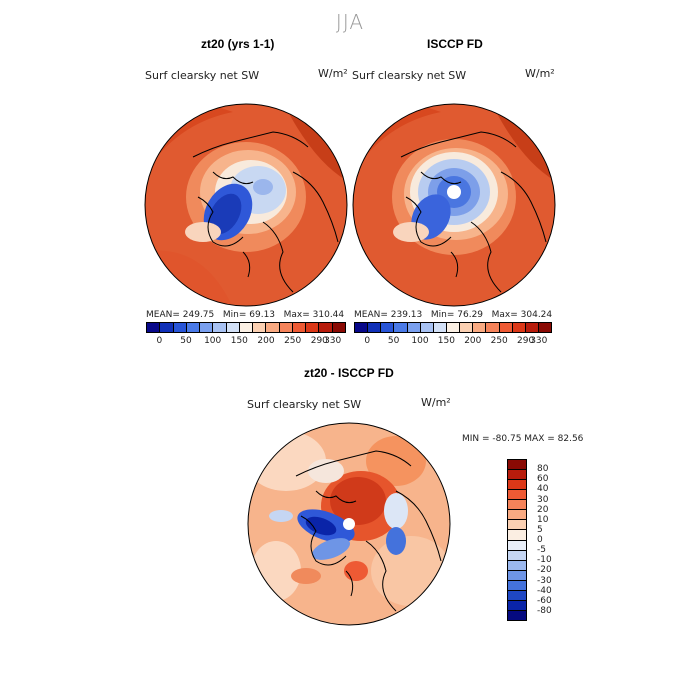 Image resolution: width=700 pixels, height=700 pixels. Describe the element at coordinates (436, 402) in the screenshot. I see `diff-units-label: W/m²` at that location.